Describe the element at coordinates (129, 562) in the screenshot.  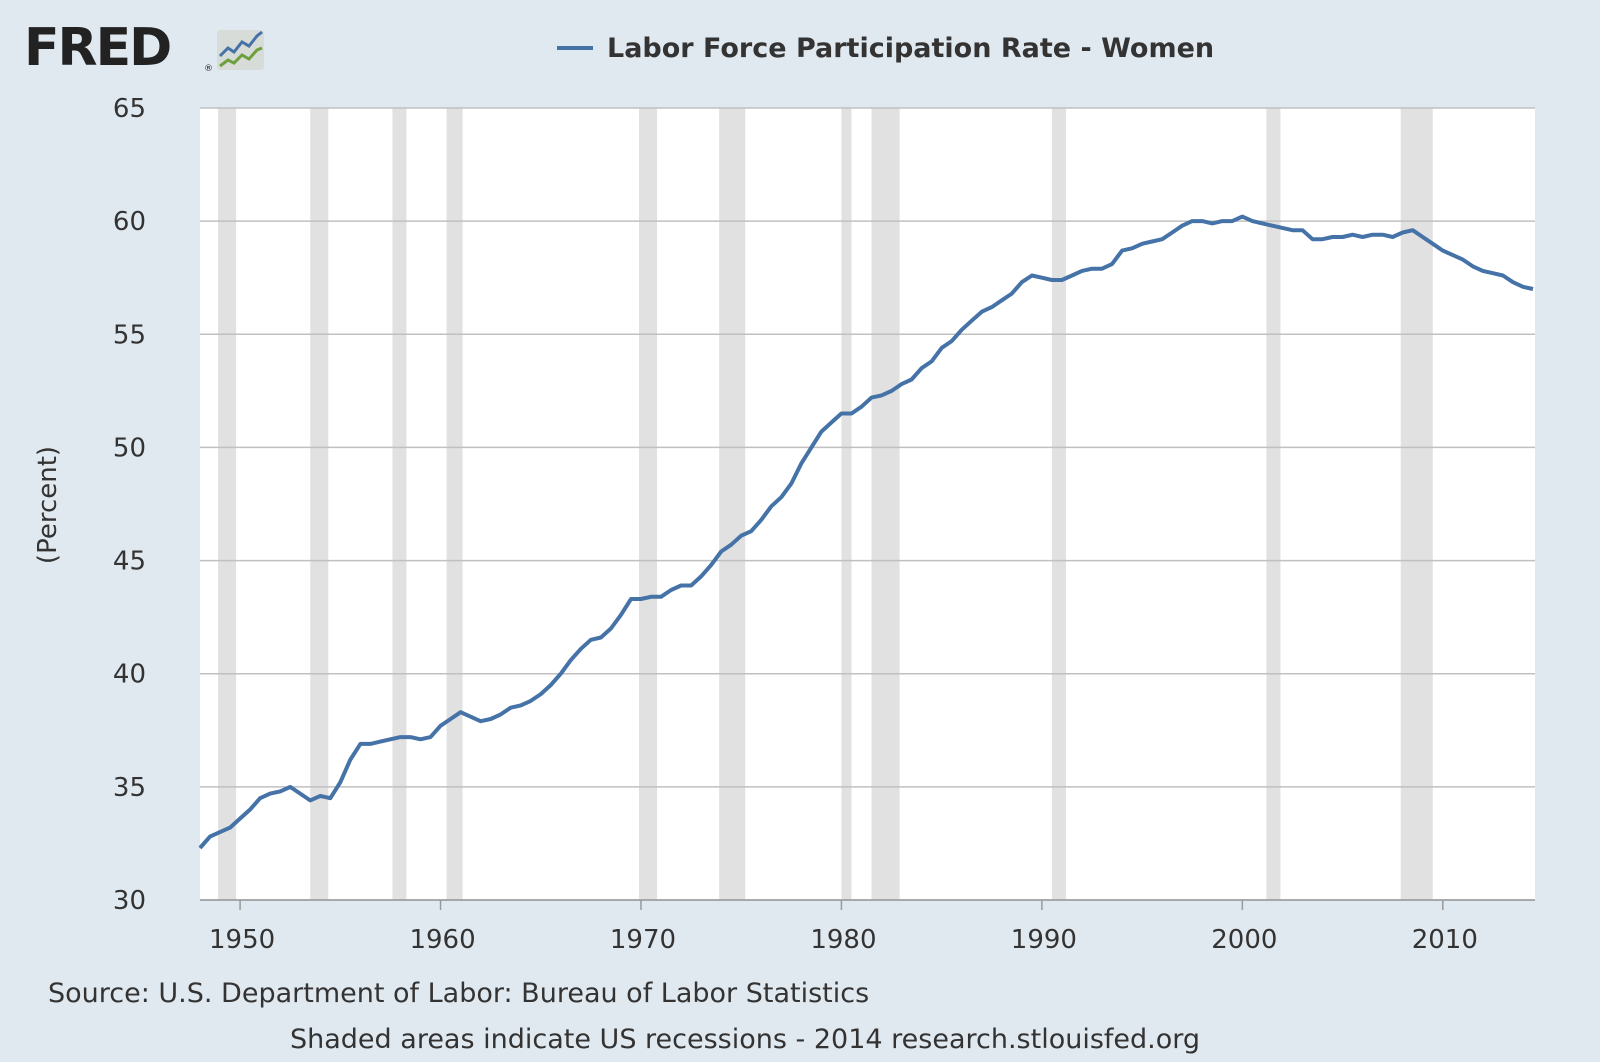
I see `y-tick-label: 45` at that location.